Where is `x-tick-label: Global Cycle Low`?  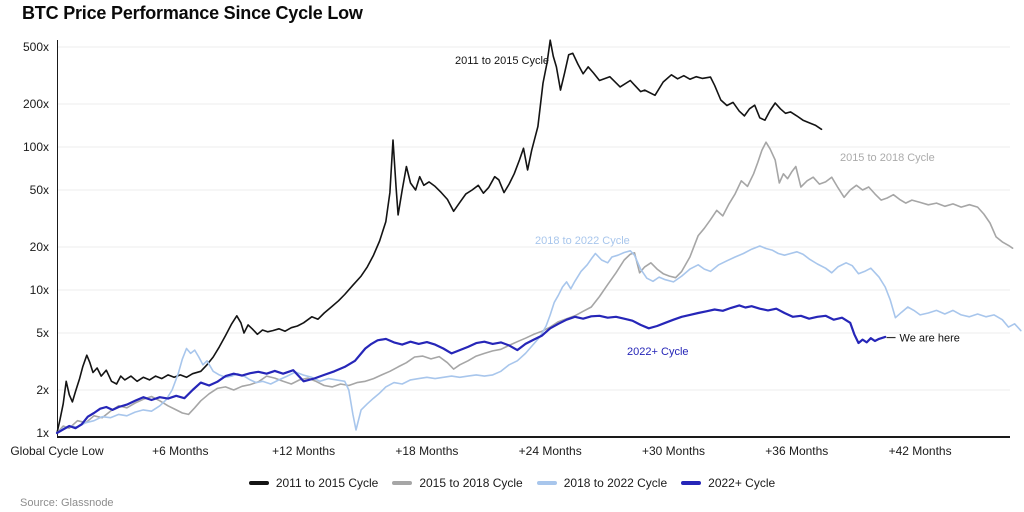 x-tick-label: Global Cycle Low is located at coordinates (57, 451).